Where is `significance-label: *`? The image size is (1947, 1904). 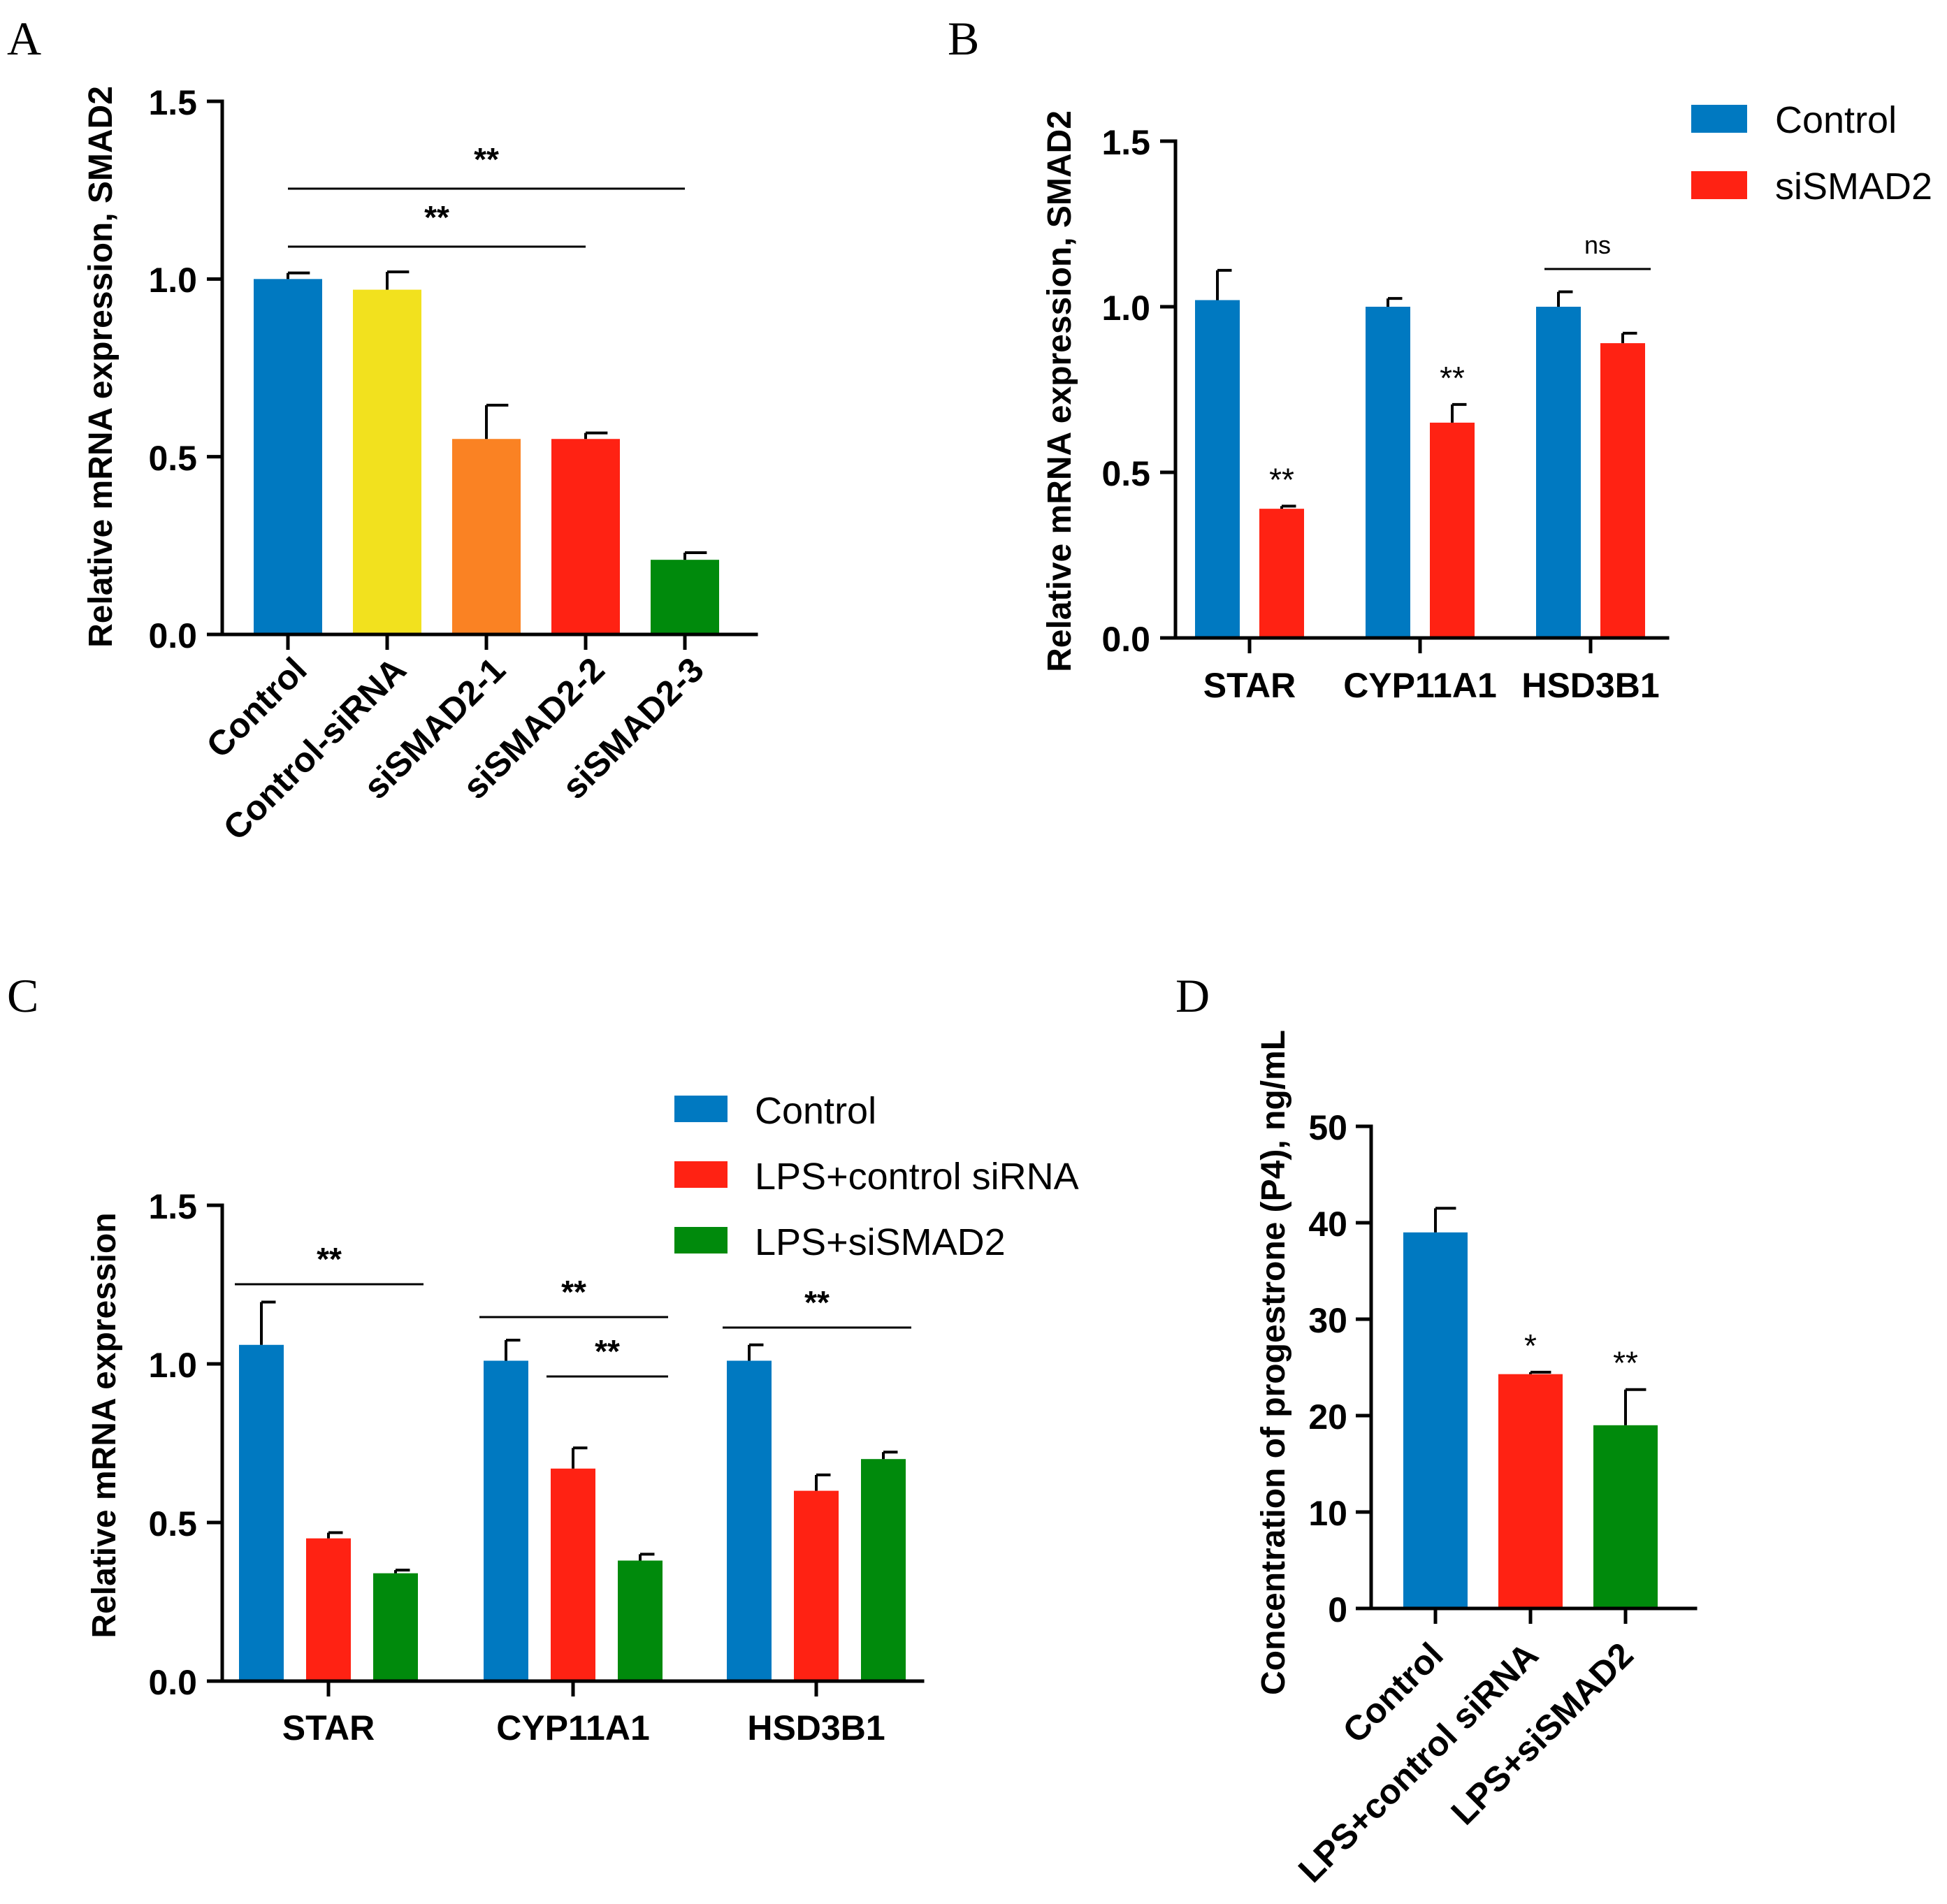 significance-label: * is located at coordinates (1530, 1346).